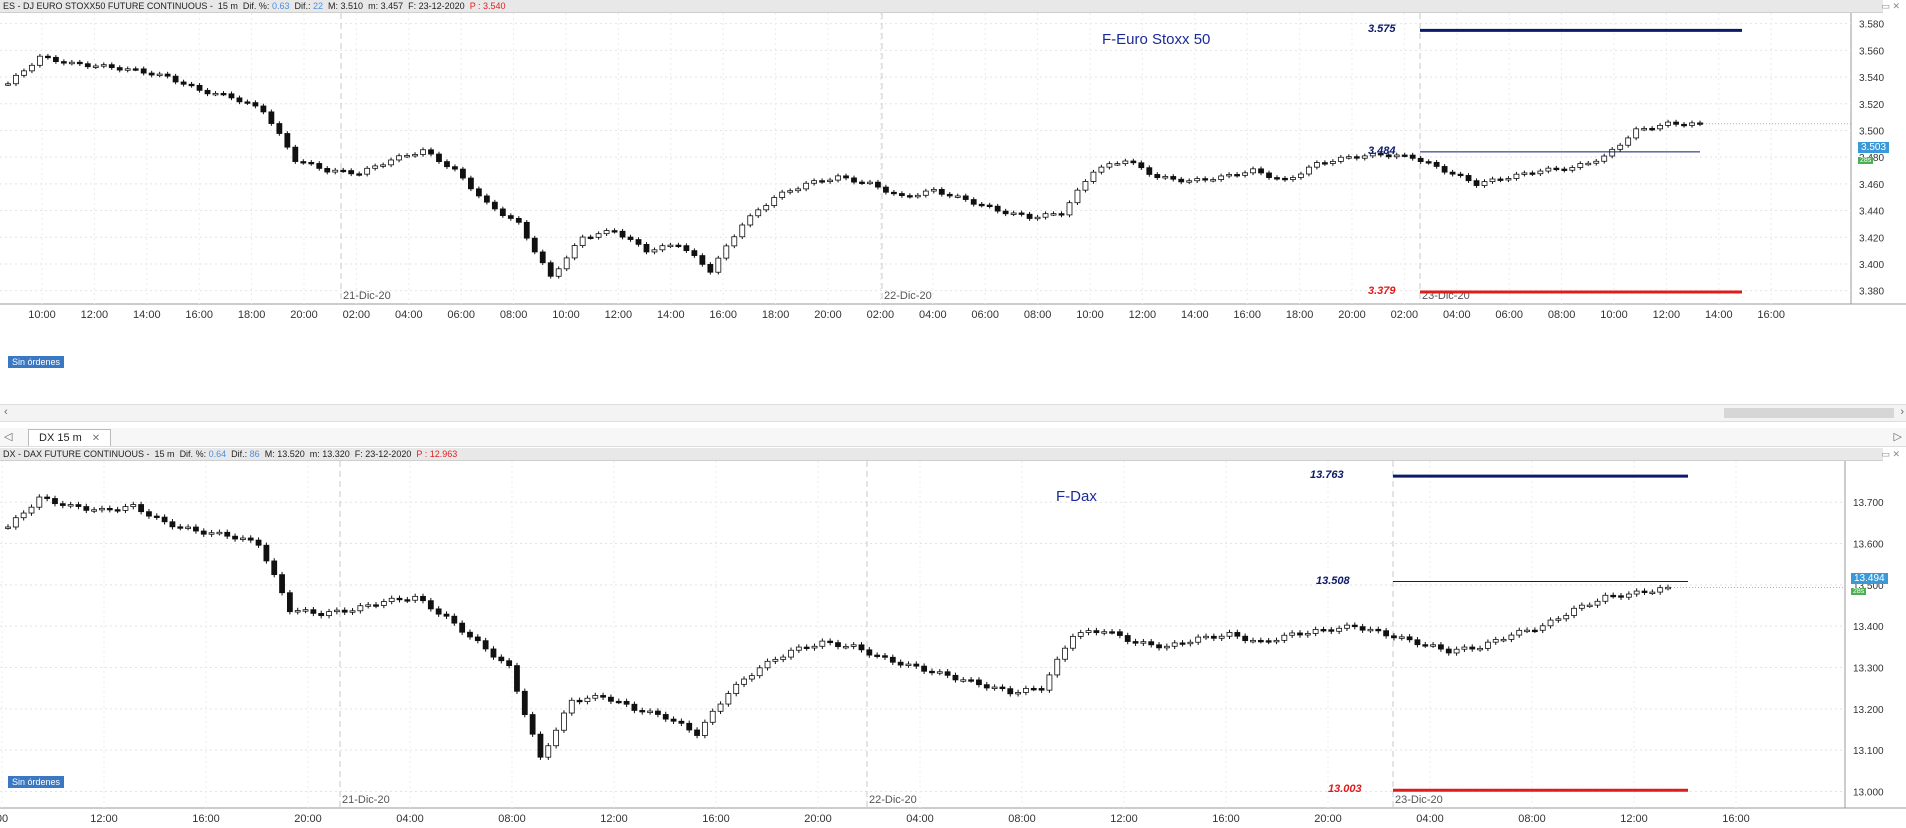 The image size is (1906, 828). I want to click on top-x-tick: 16:00, so click(199, 315).